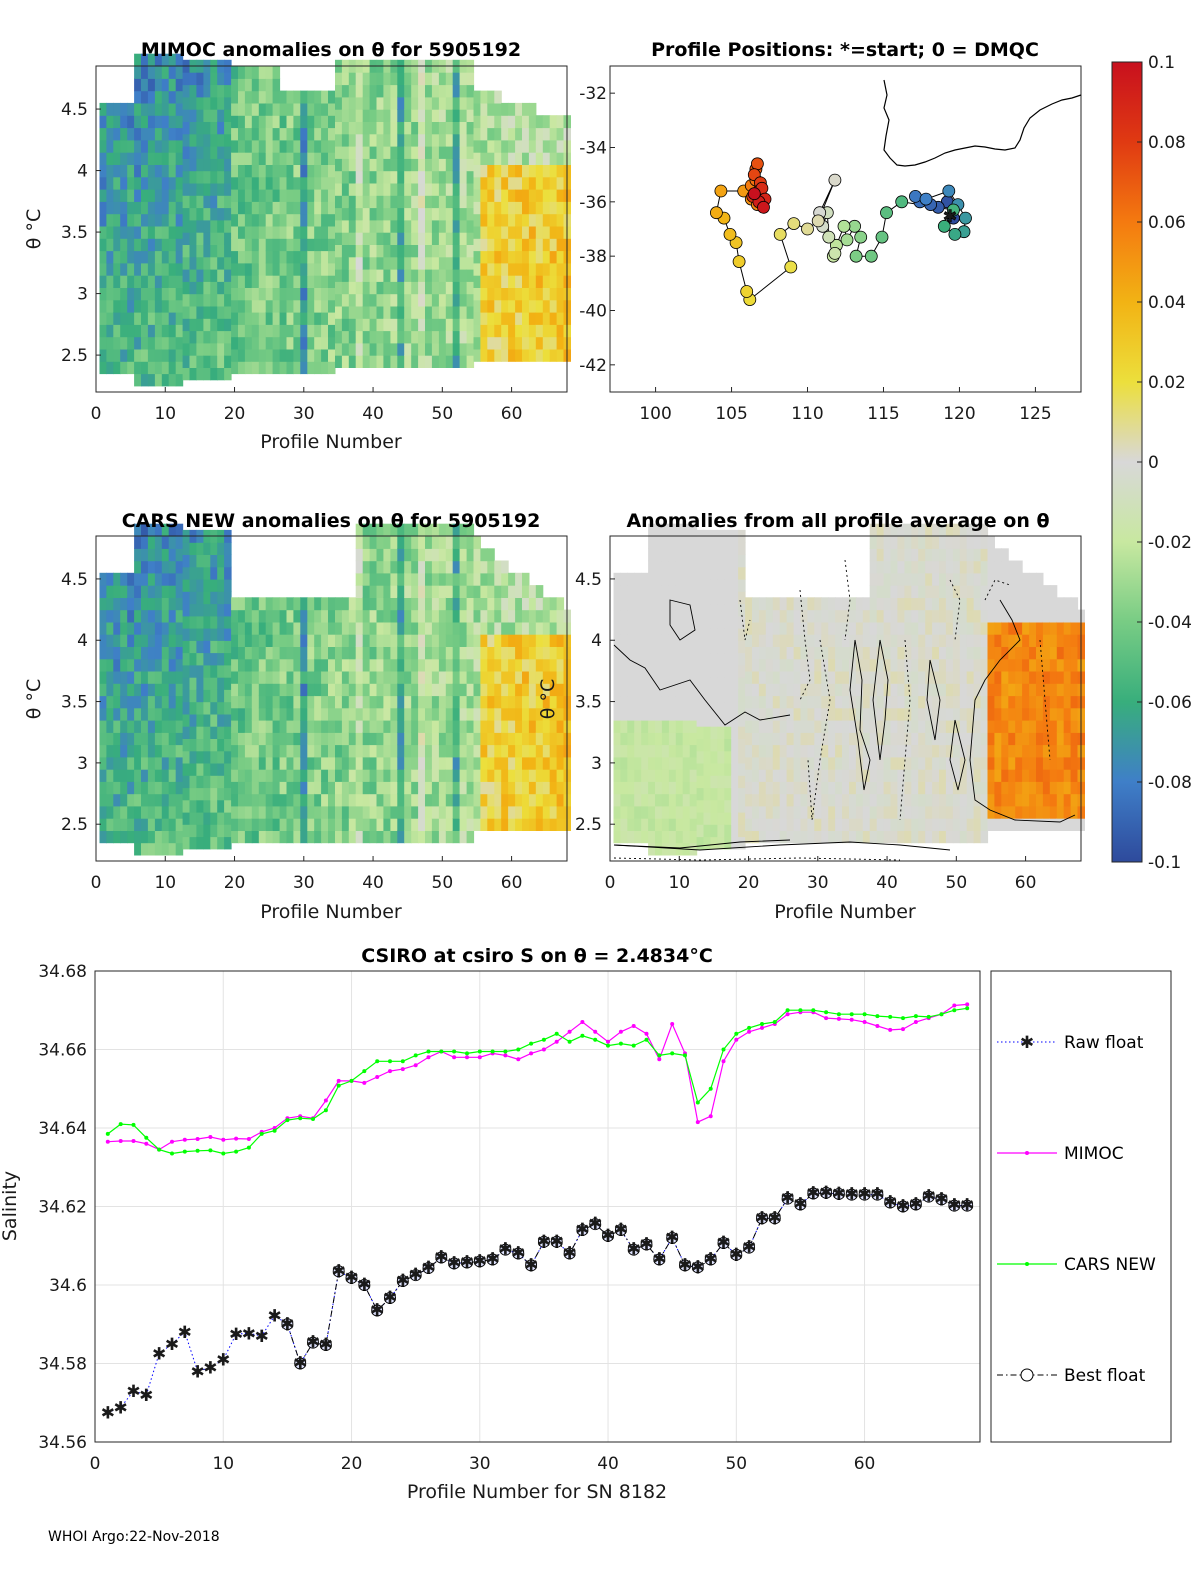 The width and height of the screenshot is (1200, 1575). I want to click on colorbar-tick-label: -0.06, so click(1170, 703).